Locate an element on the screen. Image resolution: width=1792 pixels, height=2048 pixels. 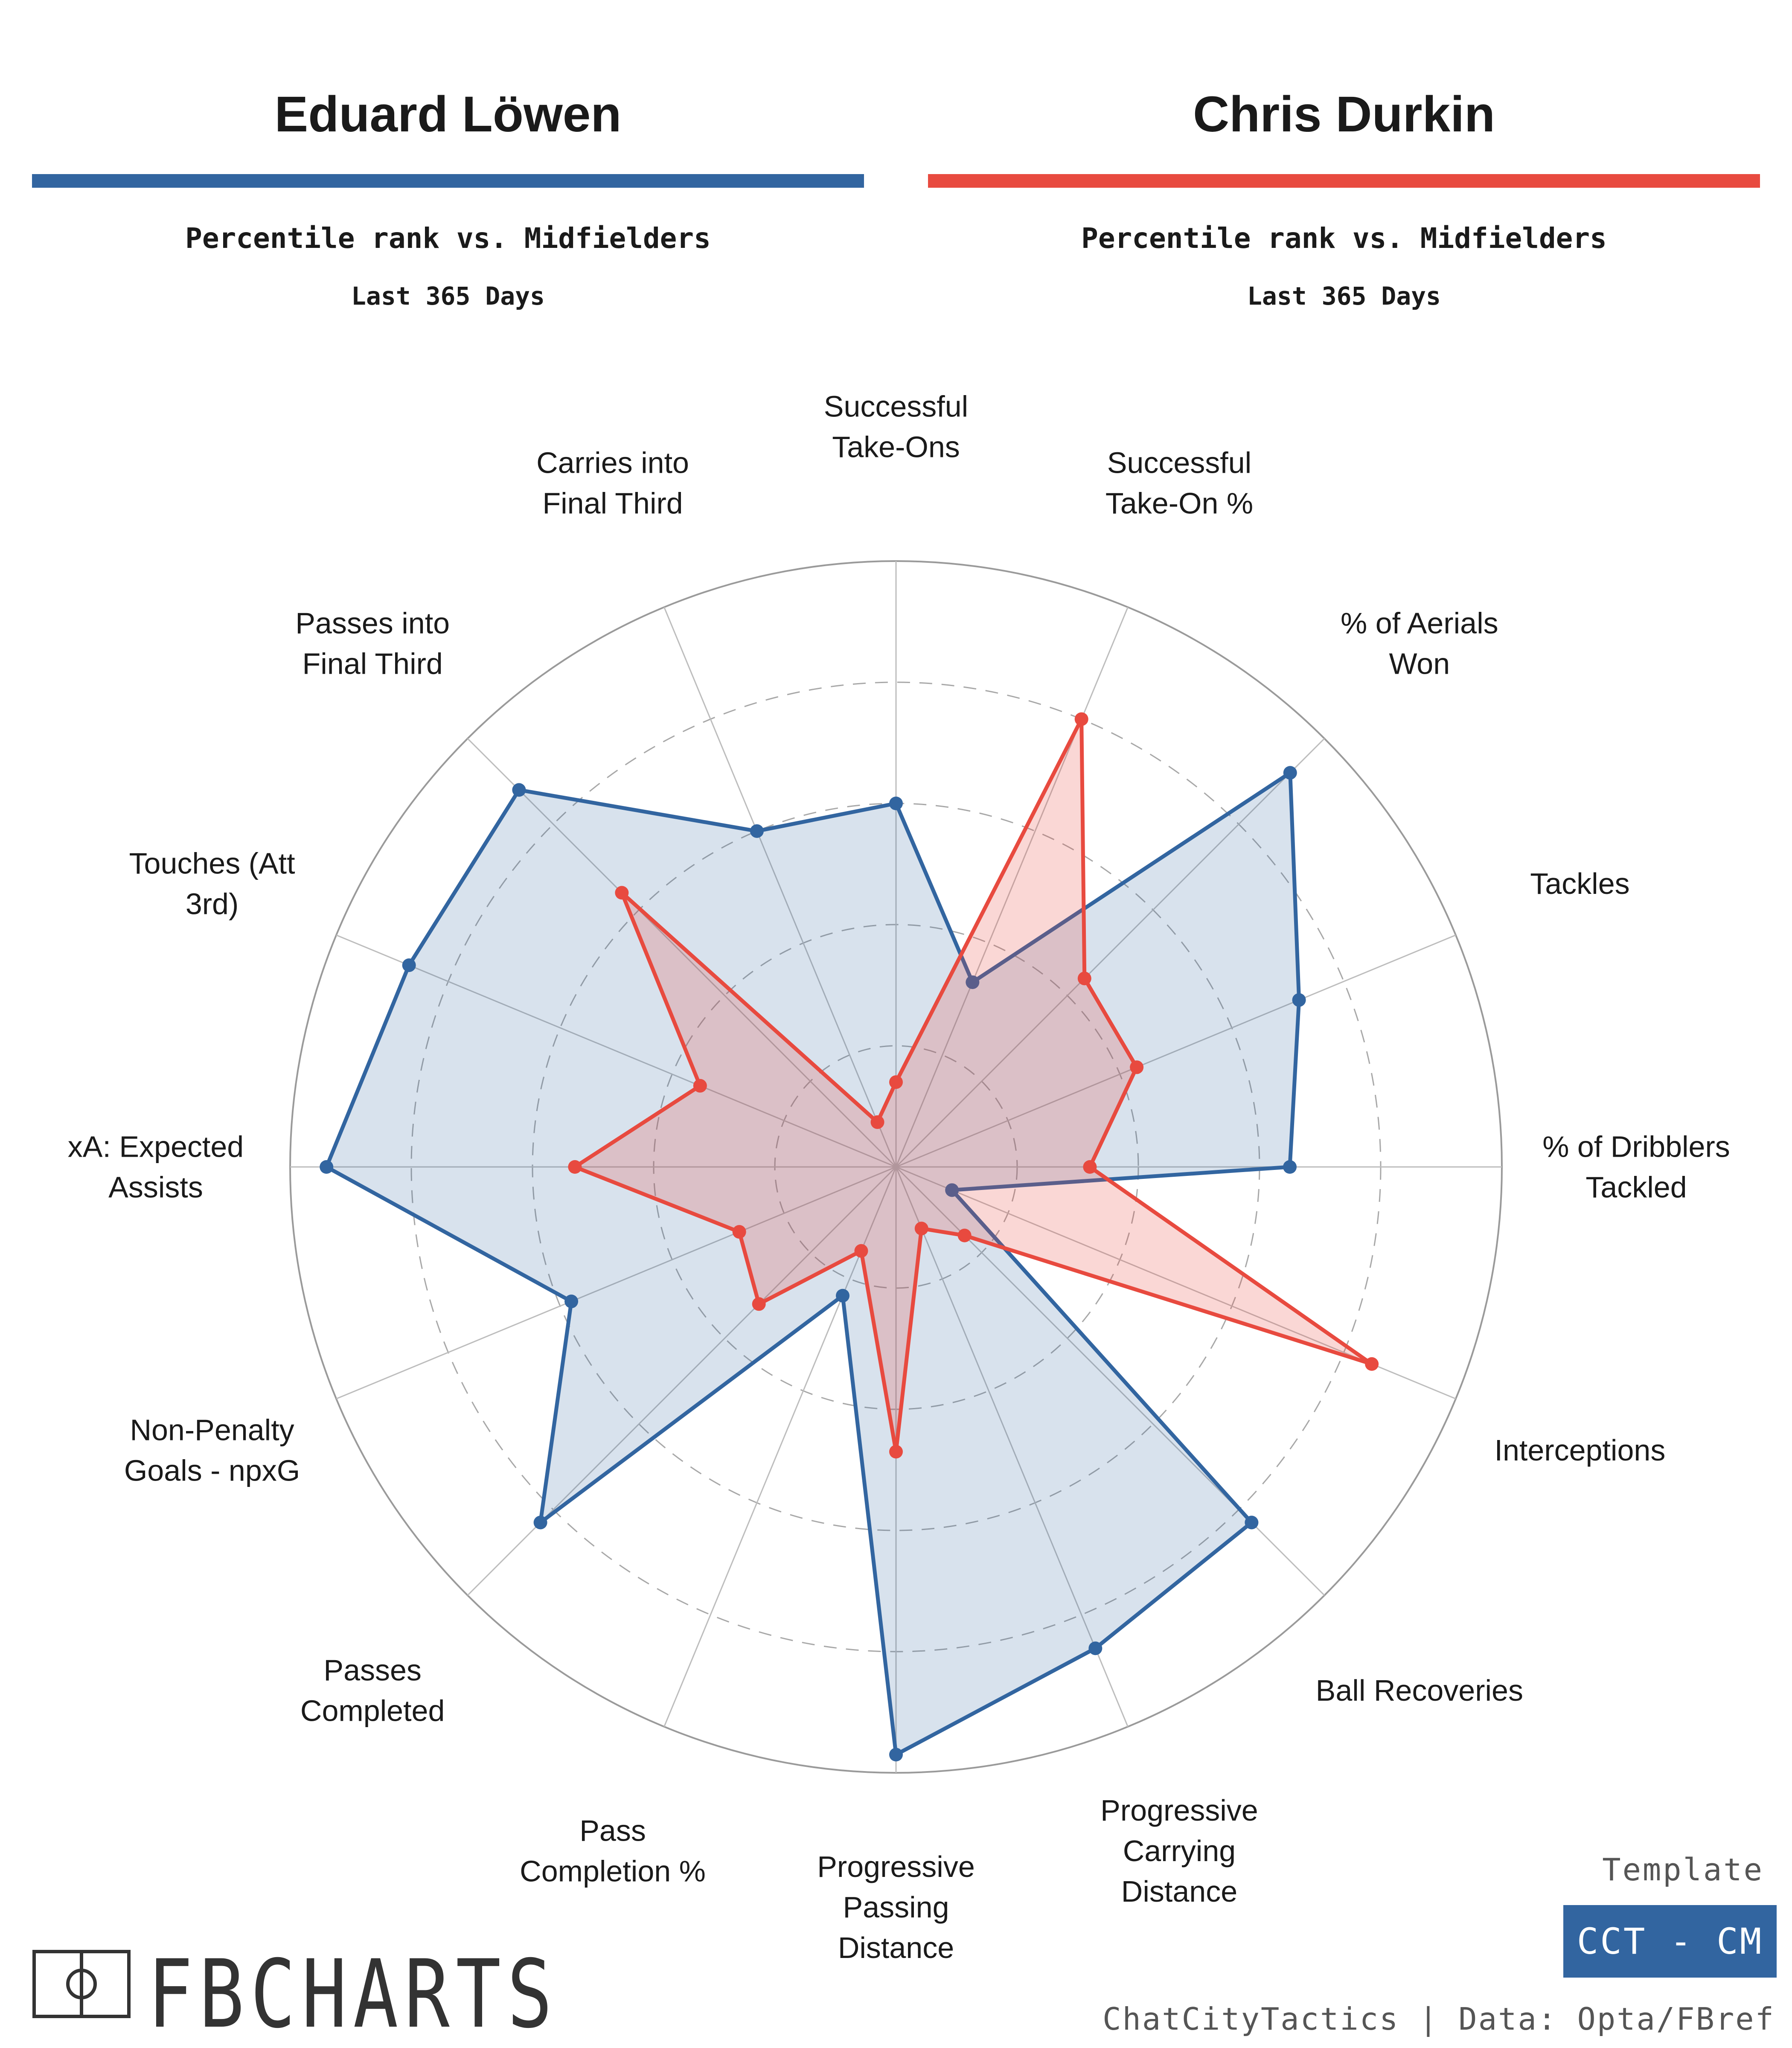
player-1-subtitle: Percentile rank vs. Midfielders is located at coordinates (448, 239).